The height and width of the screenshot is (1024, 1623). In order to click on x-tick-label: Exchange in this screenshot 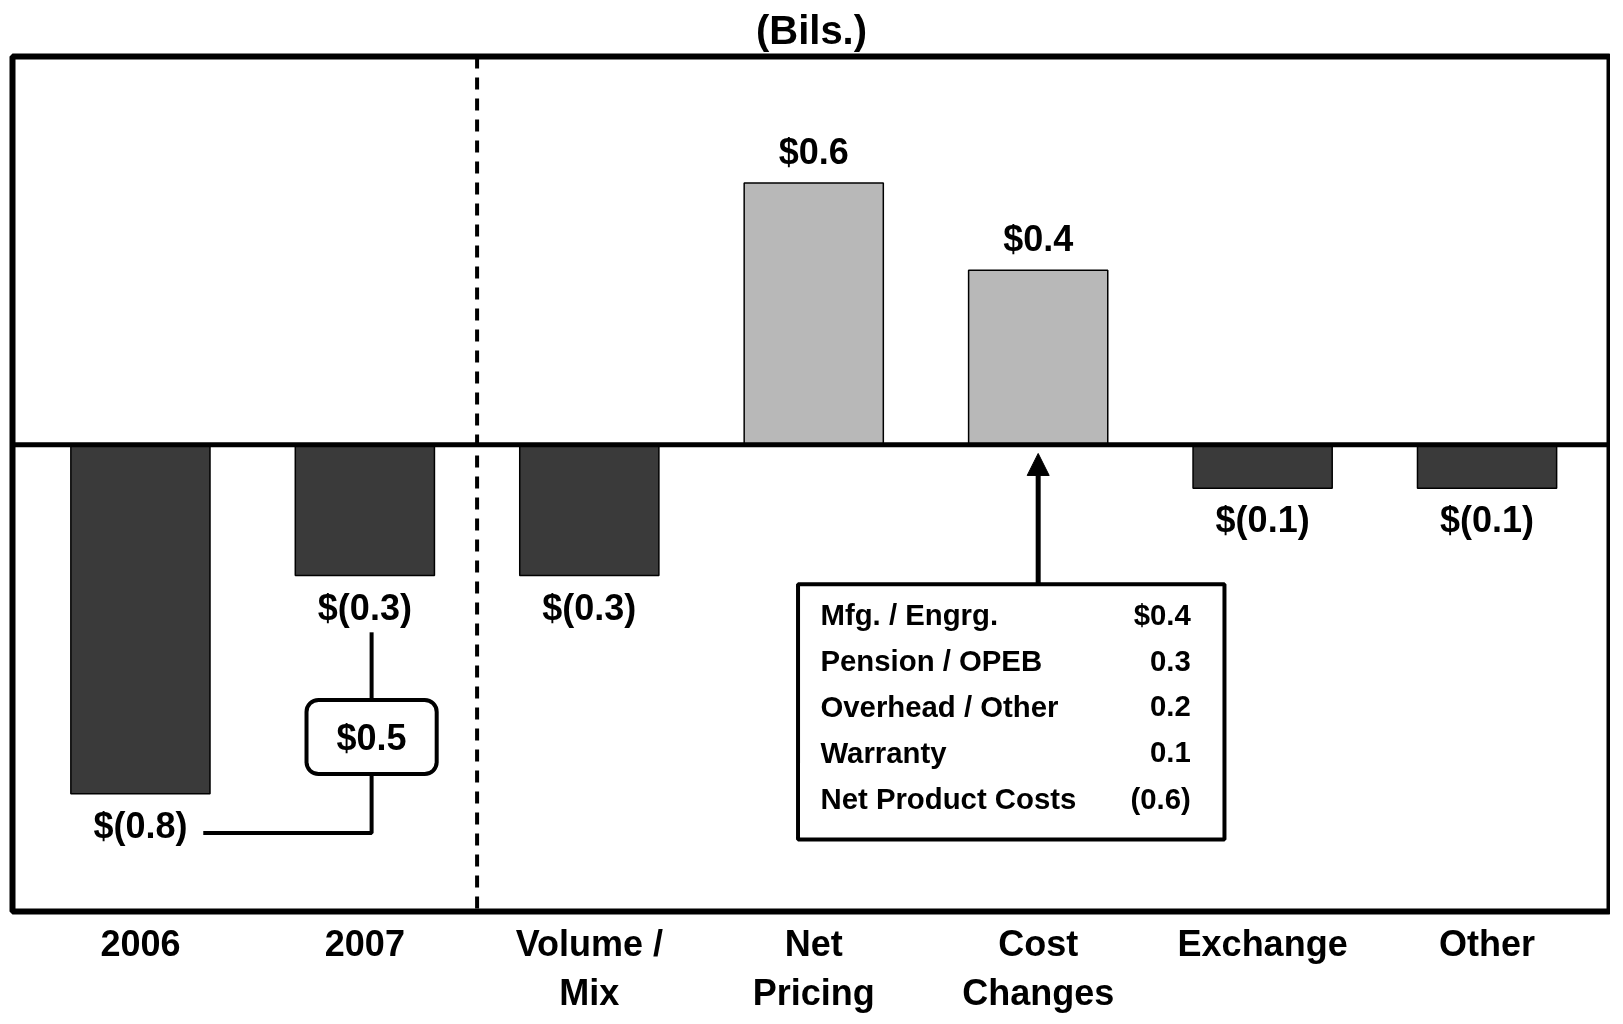, I will do `click(1262, 943)`.